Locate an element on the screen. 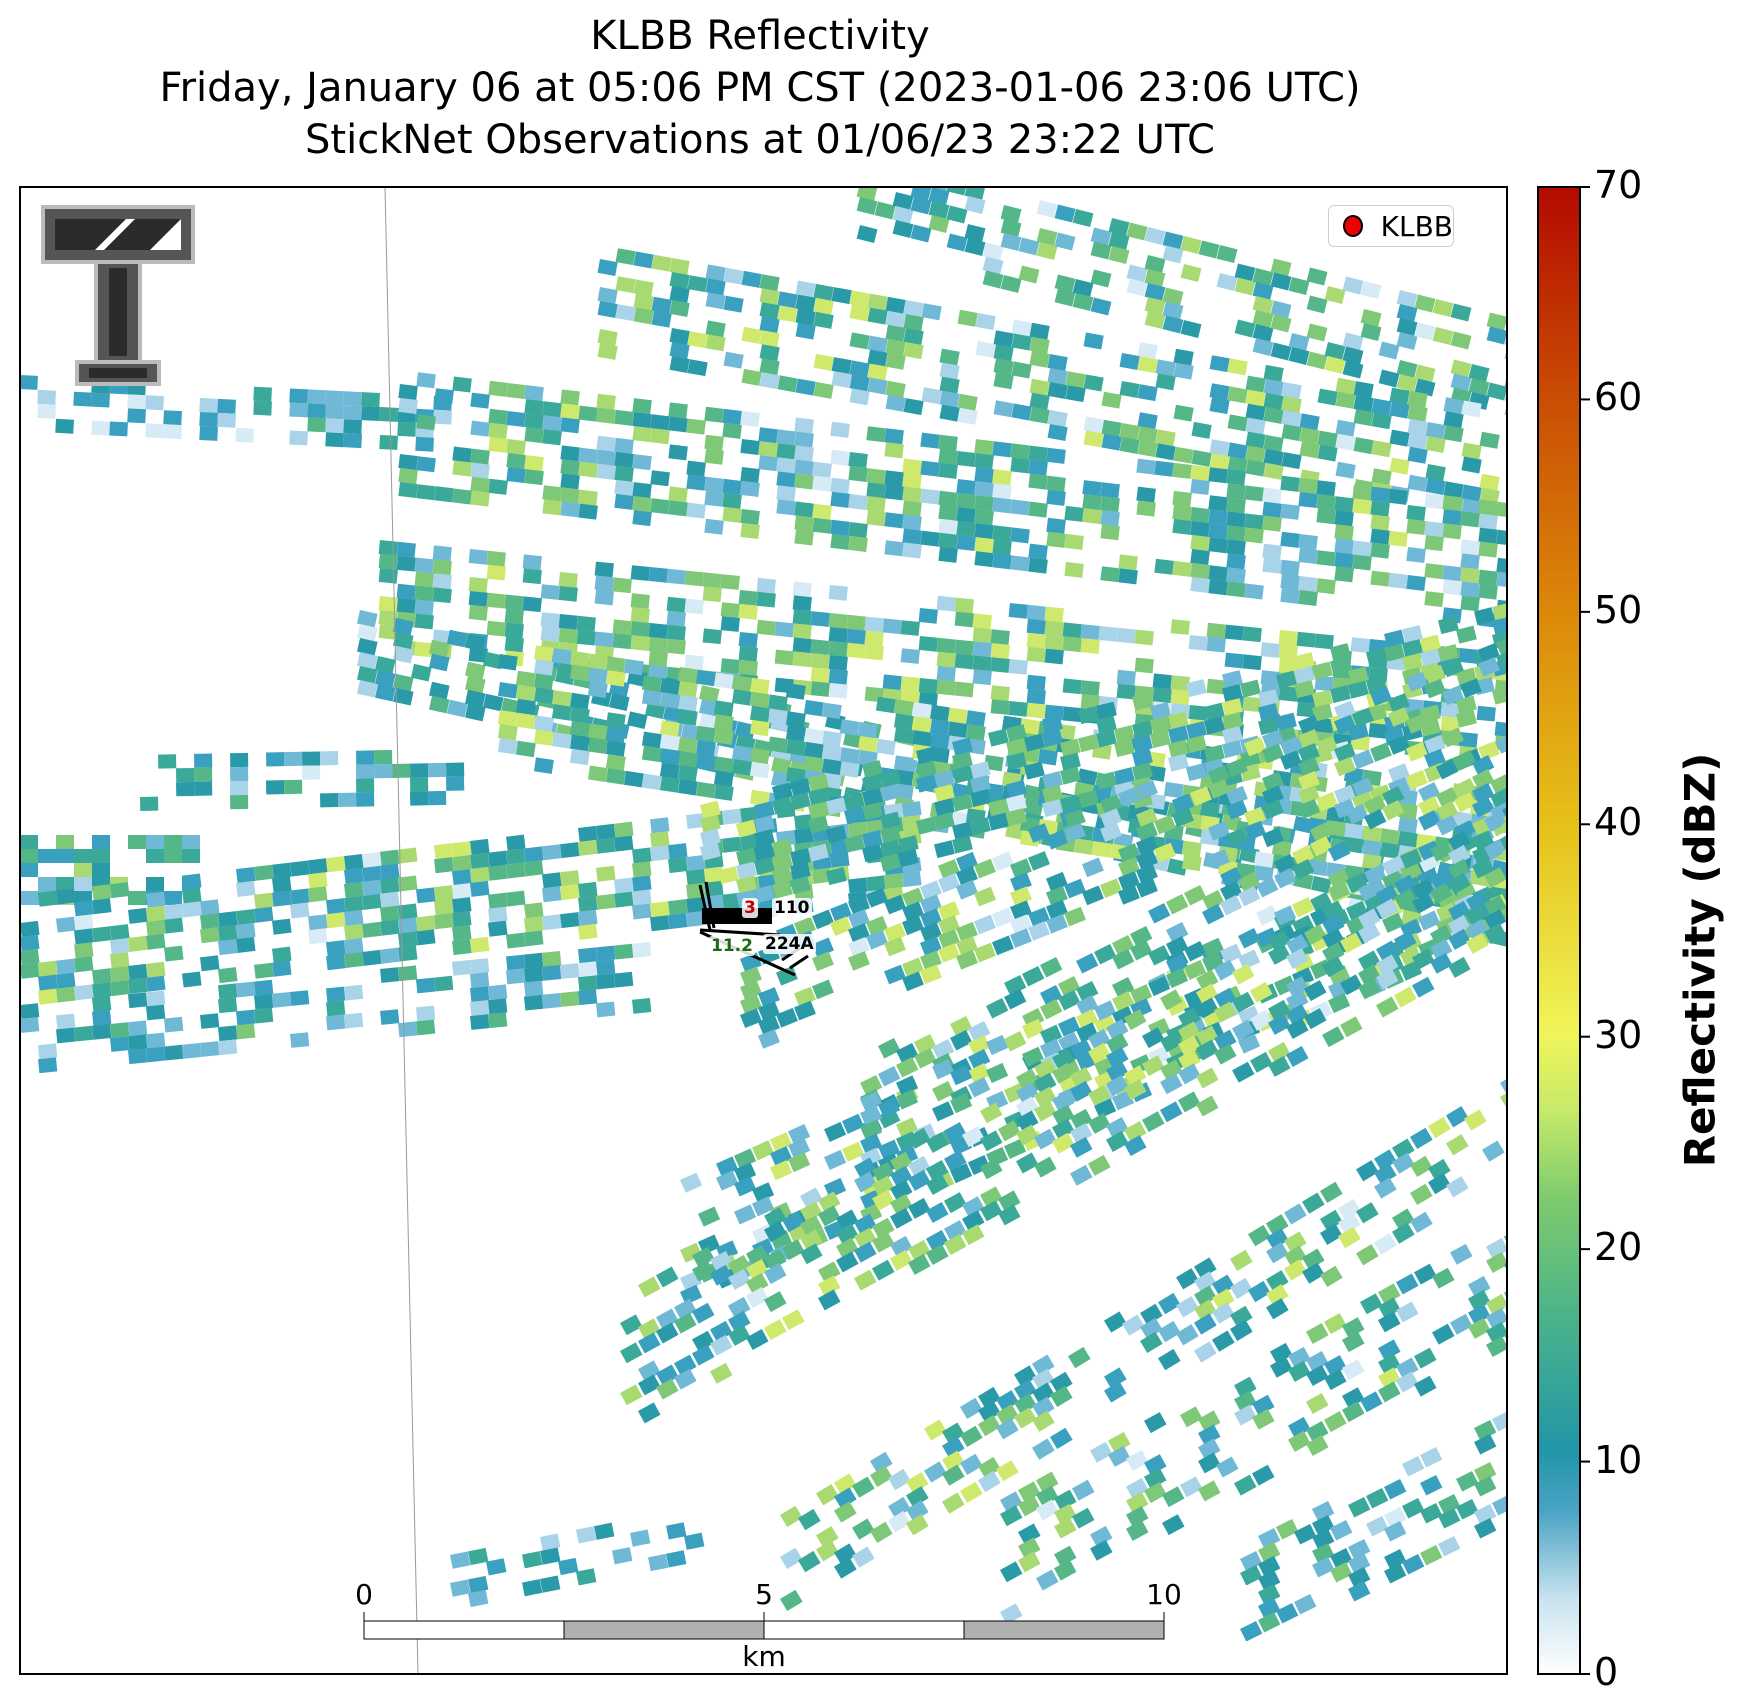 The image size is (1738, 1705). colorbar-ticks is located at coordinates (1585, 930).